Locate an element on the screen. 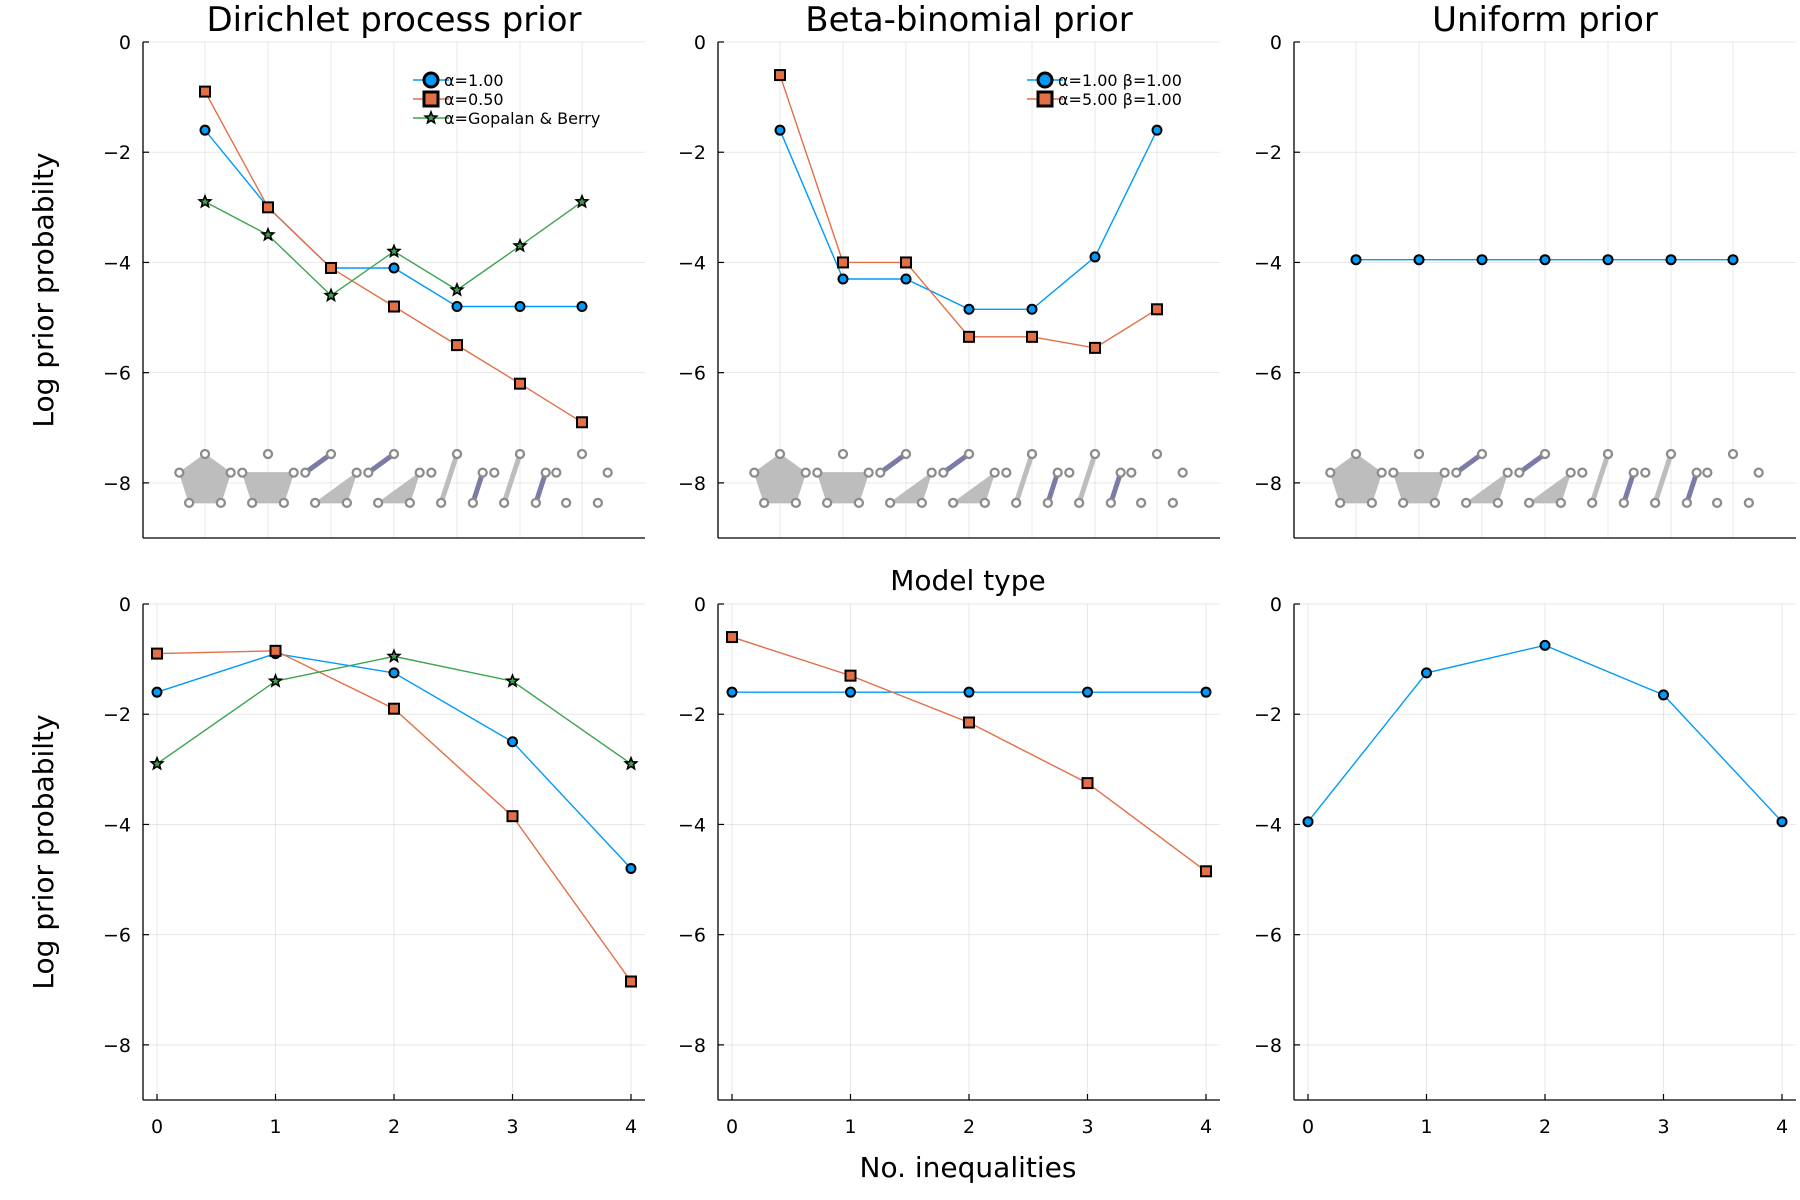  center-label-model-type: Model type is located at coordinates (968, 580).